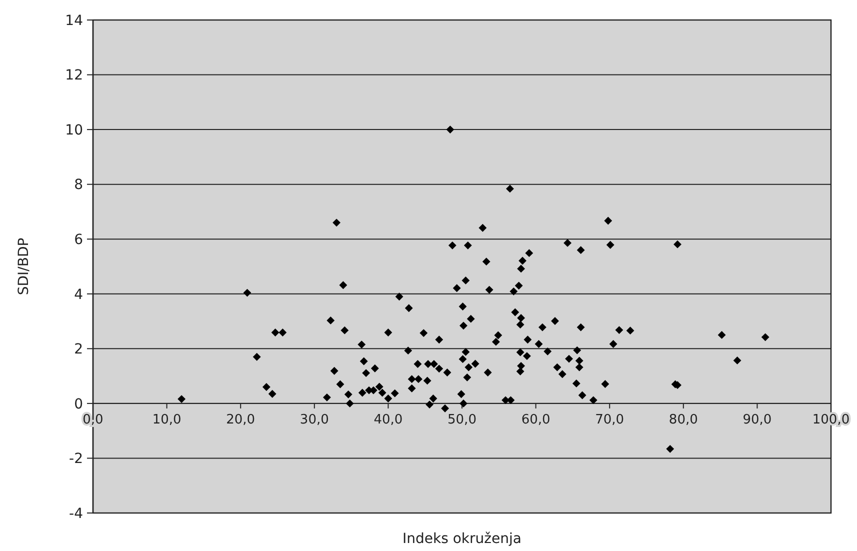 Image resolution: width=857 pixels, height=551 pixels. What do you see at coordinates (535, 420) in the screenshot?
I see `x-tick-label: 60,0` at bounding box center [535, 420].